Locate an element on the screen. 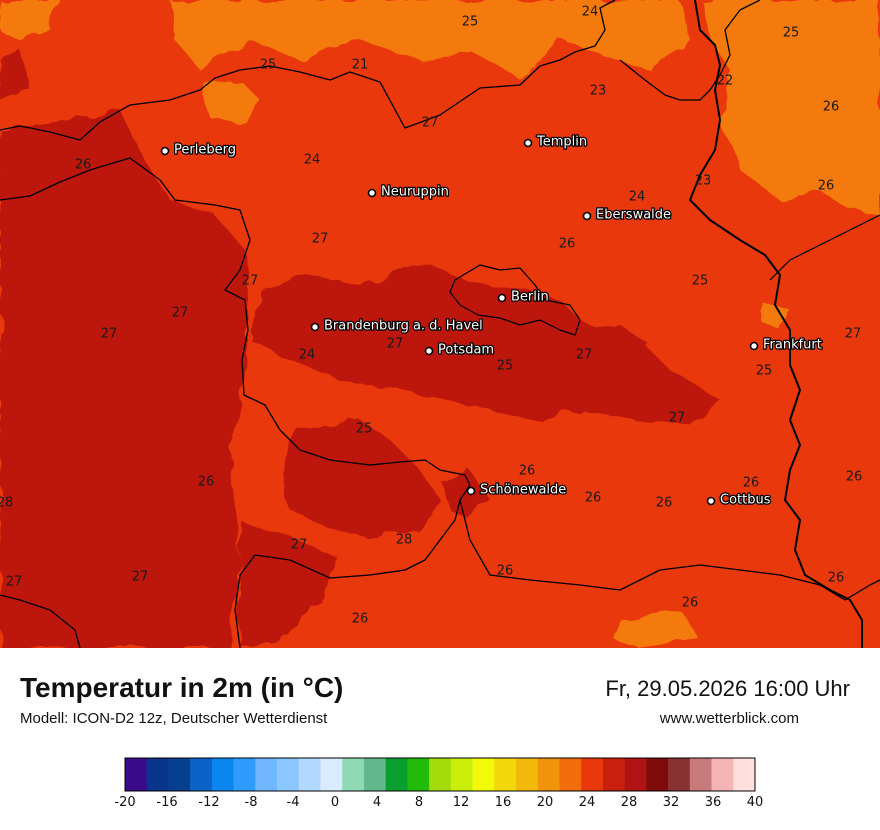 Image resolution: width=880 pixels, height=830 pixels. city-marker: Schönewalde is located at coordinates (517, 490).